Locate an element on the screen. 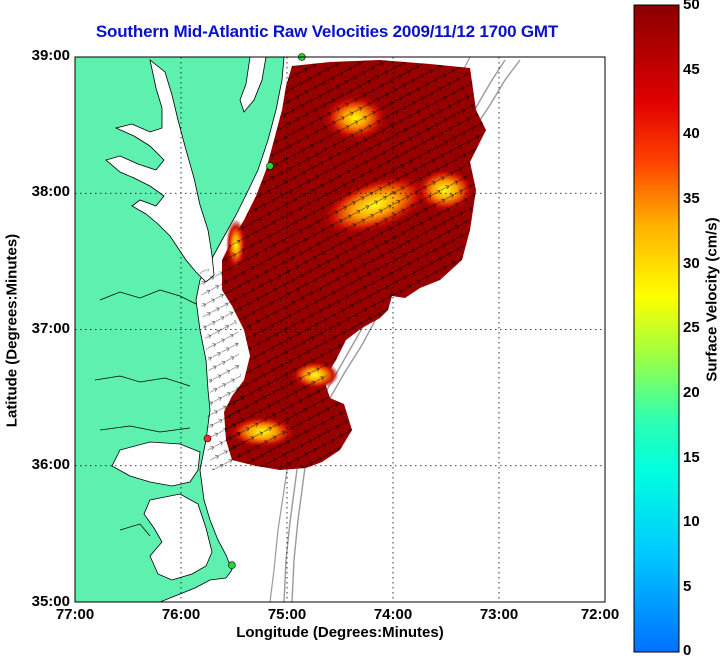 This screenshot has height=659, width=724. colorbar-tick-label: 45 is located at coordinates (691, 69).